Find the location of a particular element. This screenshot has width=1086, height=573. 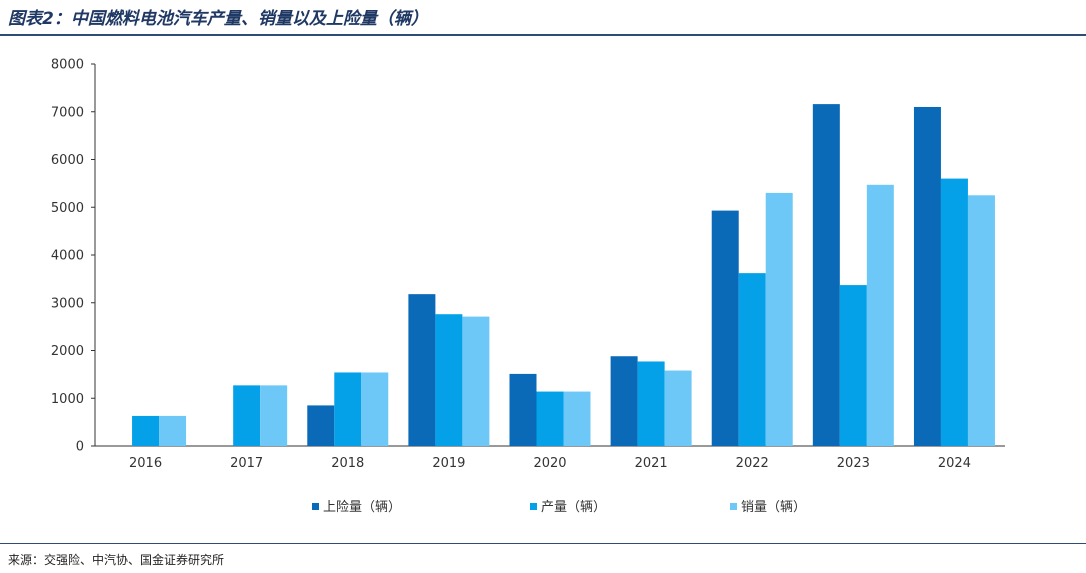

bar-2018-s2 is located at coordinates (375, 409).